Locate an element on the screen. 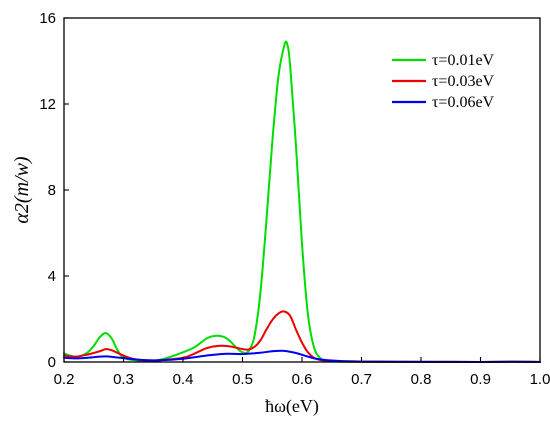  y-tick-label: 8 is located at coordinates (52, 190).